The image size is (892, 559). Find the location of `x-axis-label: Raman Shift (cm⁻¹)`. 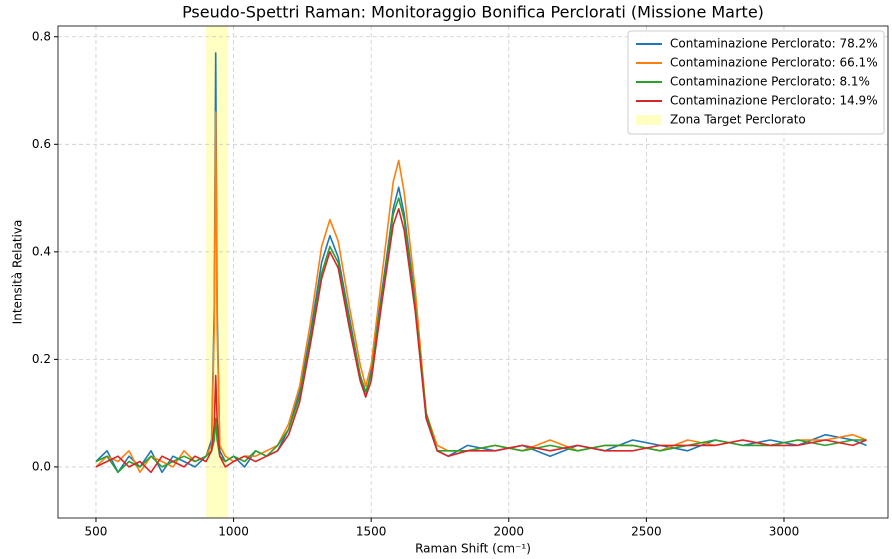

x-axis-label: Raman Shift (cm⁻¹) is located at coordinates (473, 549).